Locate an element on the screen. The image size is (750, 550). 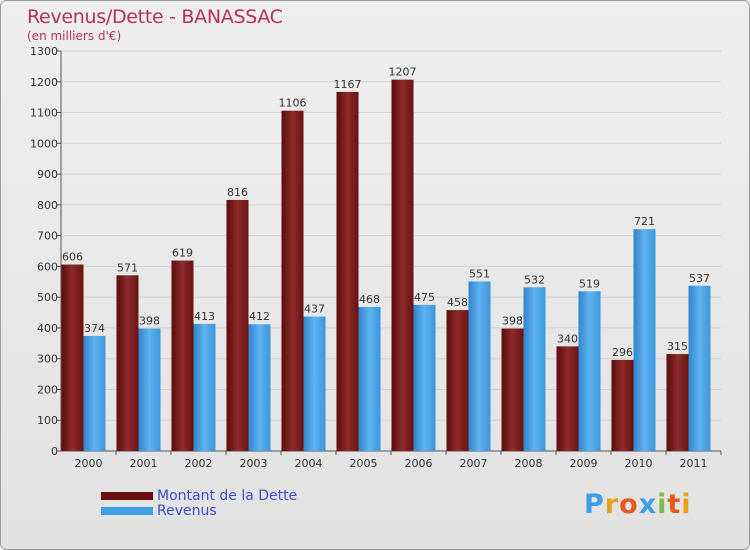
proxiti-logo: Proxiti is located at coordinates (638, 504).